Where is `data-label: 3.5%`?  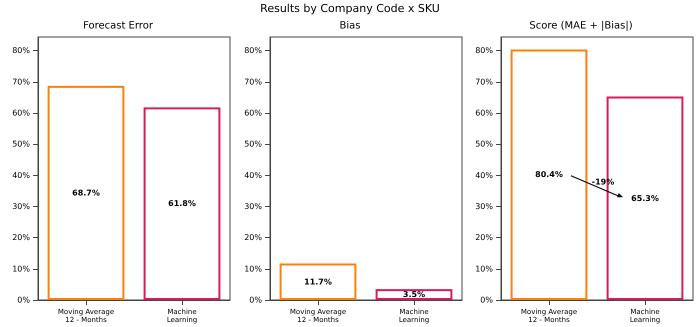
data-label: 3.5% is located at coordinates (414, 295).